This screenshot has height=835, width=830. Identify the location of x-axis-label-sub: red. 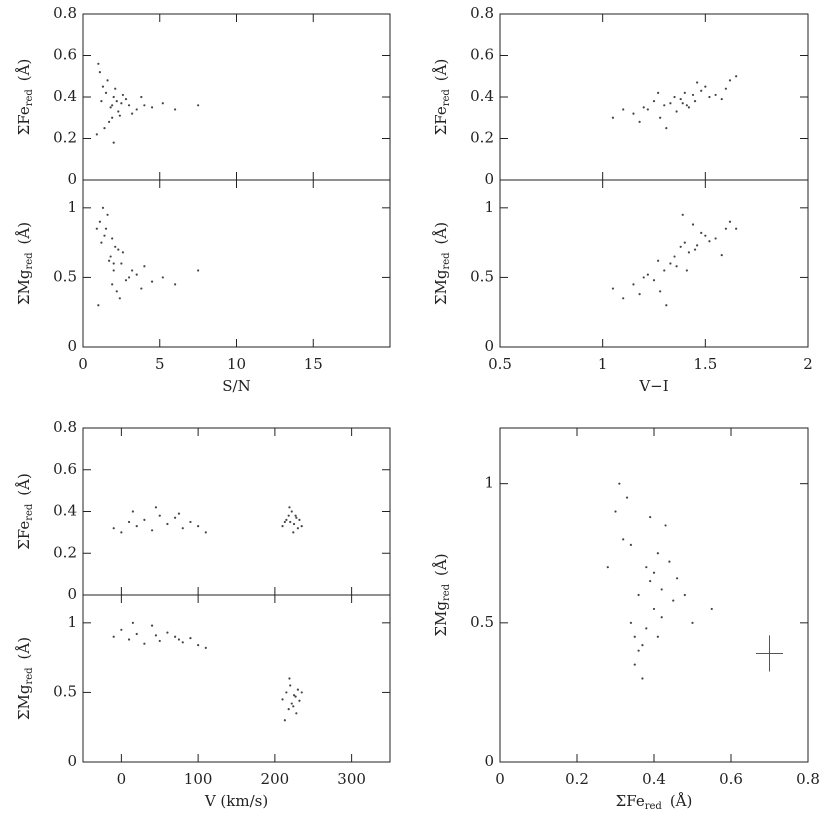
(654, 806).